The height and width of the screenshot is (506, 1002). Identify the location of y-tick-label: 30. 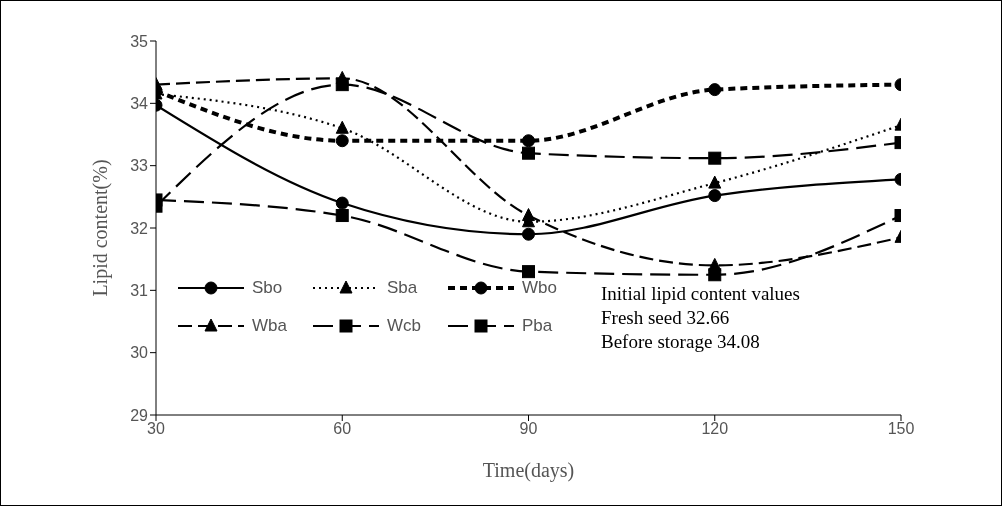
(139, 353).